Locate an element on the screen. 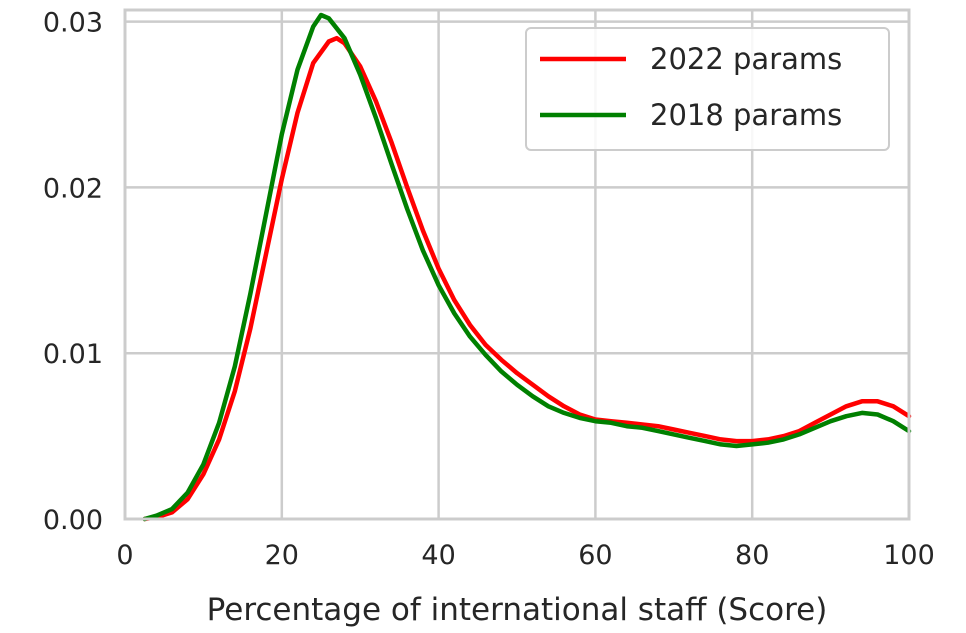  x-tick-label: 20 is located at coordinates (282, 555).